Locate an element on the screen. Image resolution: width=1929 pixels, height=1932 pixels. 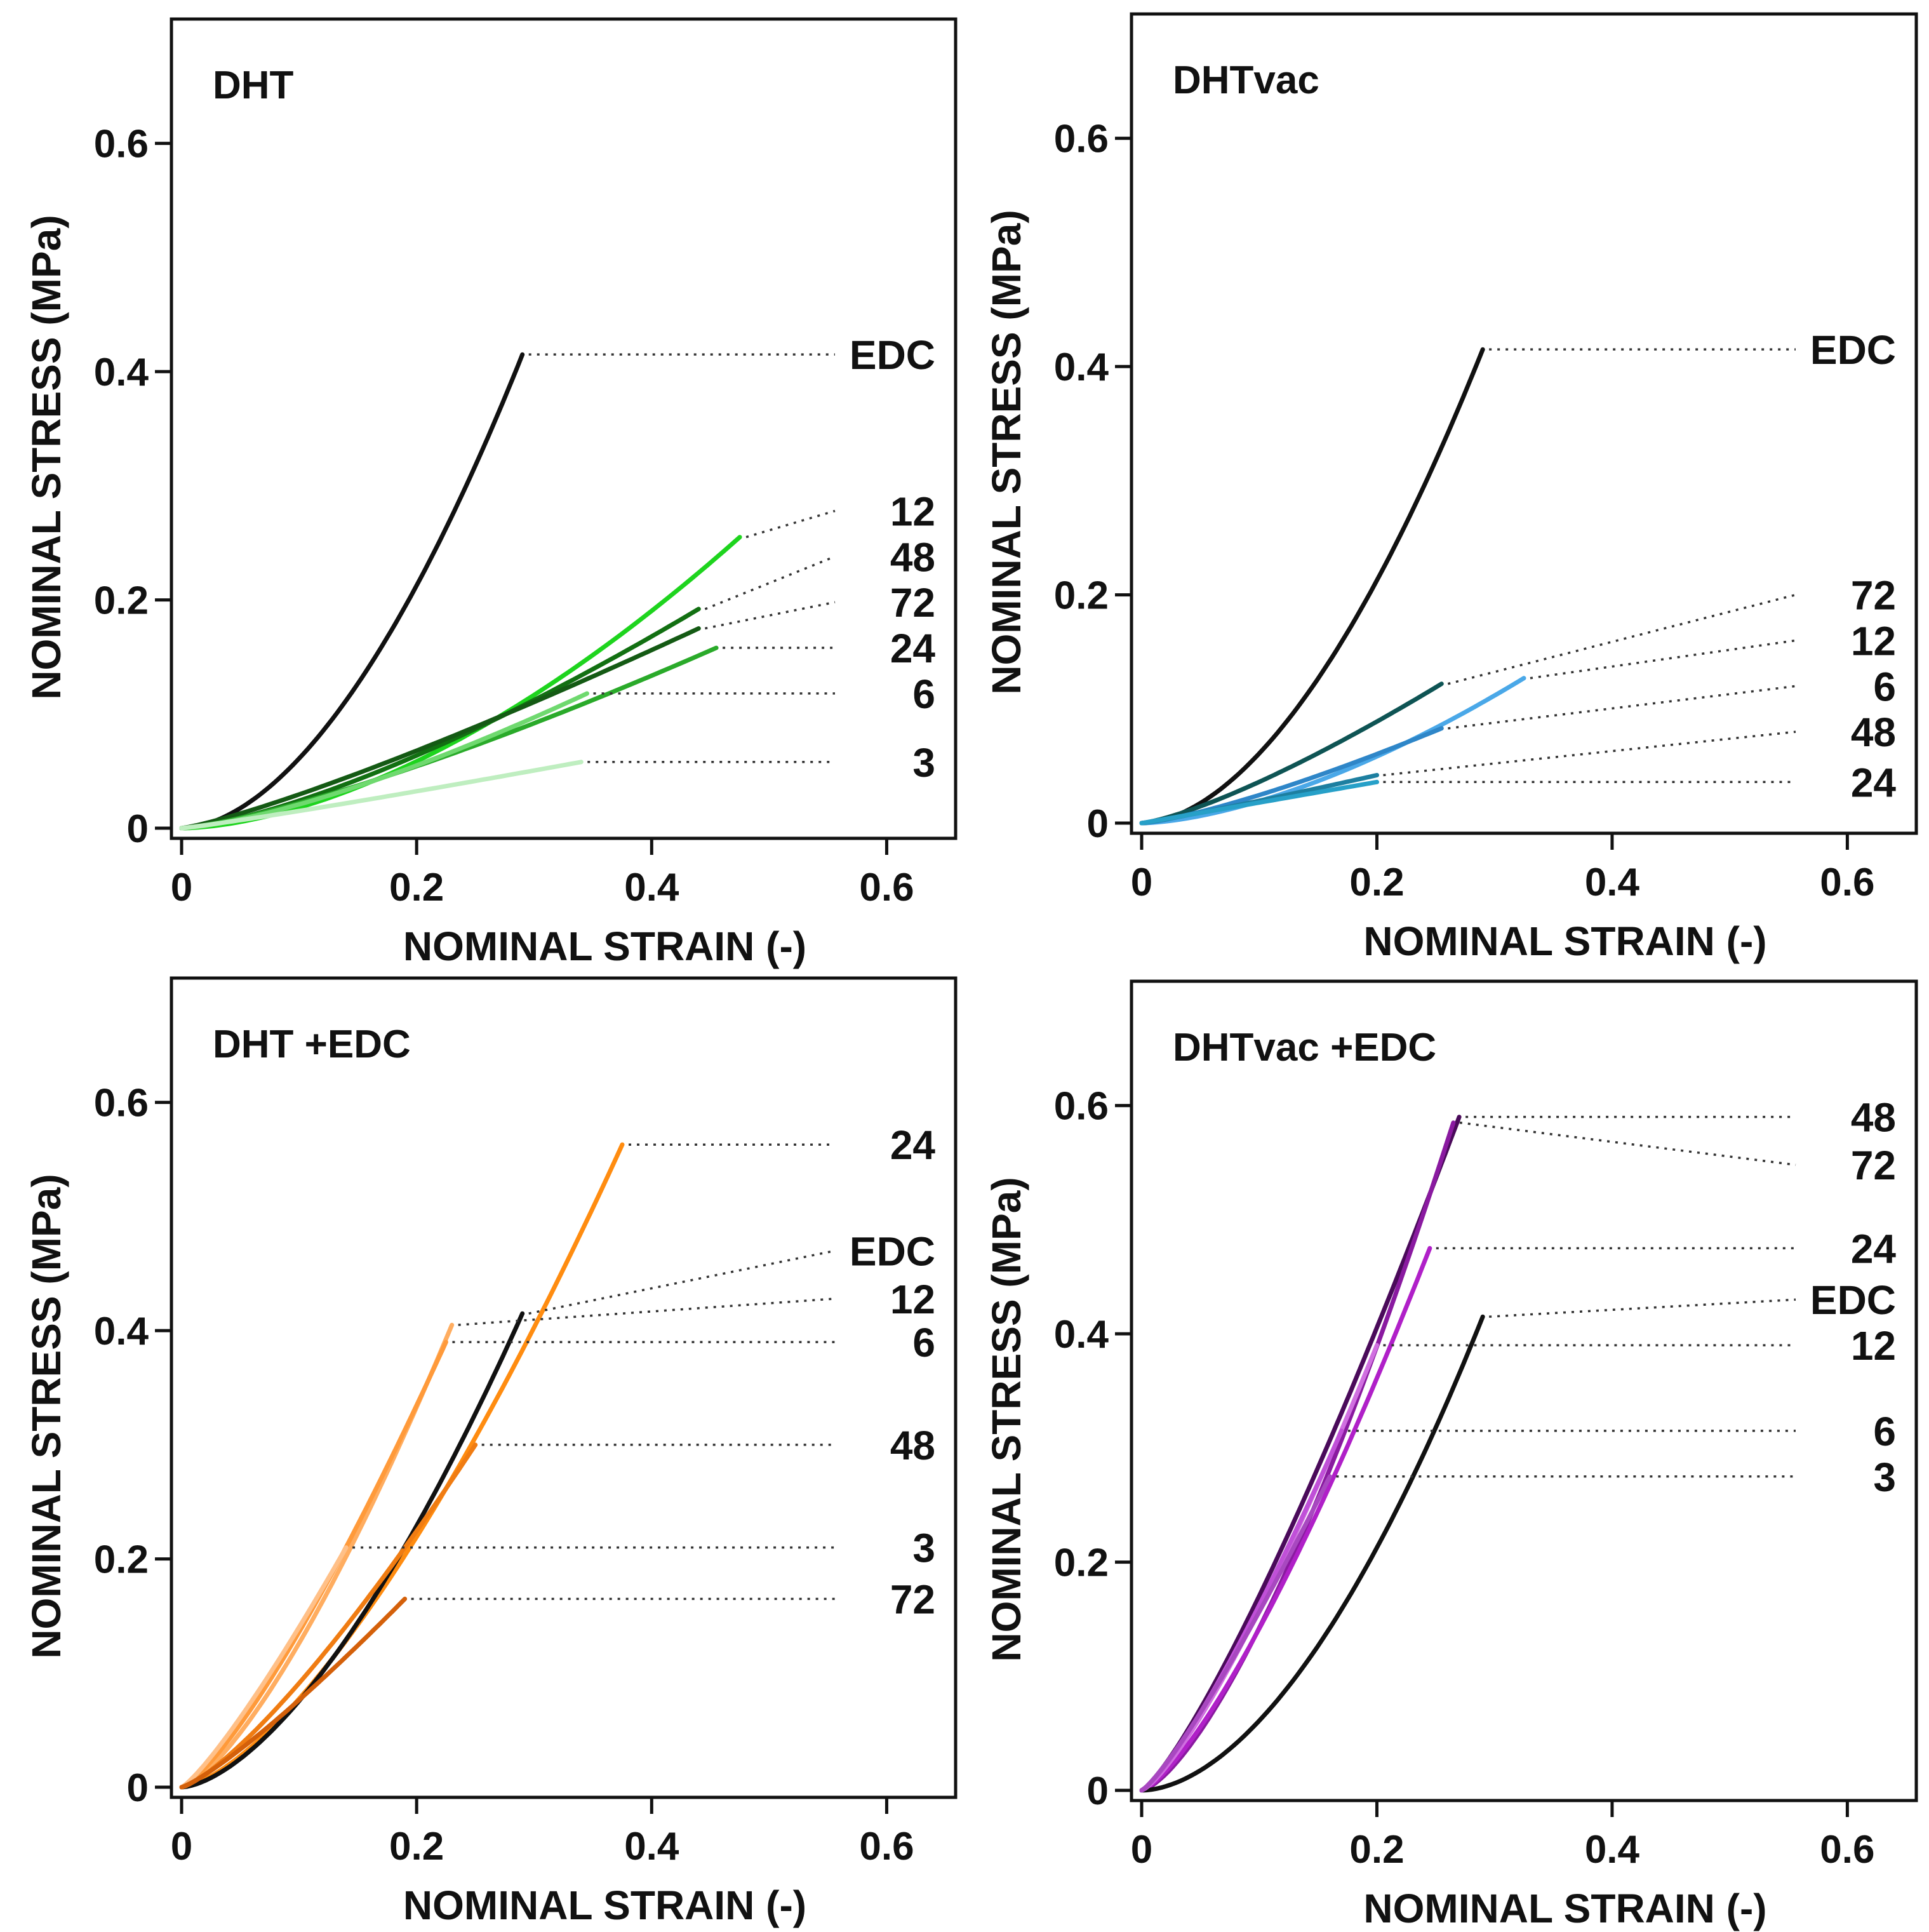
panel-title: DHTvac +EDC is located at coordinates (1304, 1048).